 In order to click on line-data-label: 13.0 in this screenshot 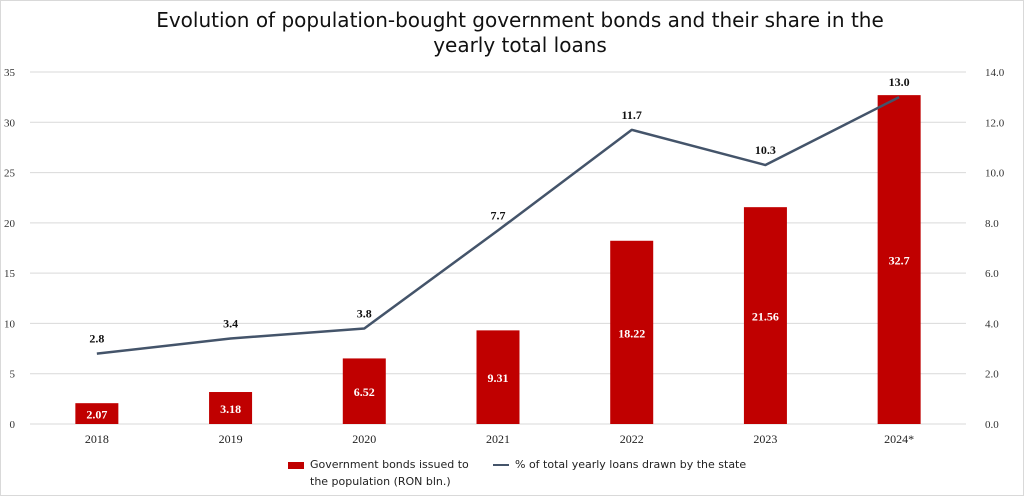, I will do `click(899, 82)`.